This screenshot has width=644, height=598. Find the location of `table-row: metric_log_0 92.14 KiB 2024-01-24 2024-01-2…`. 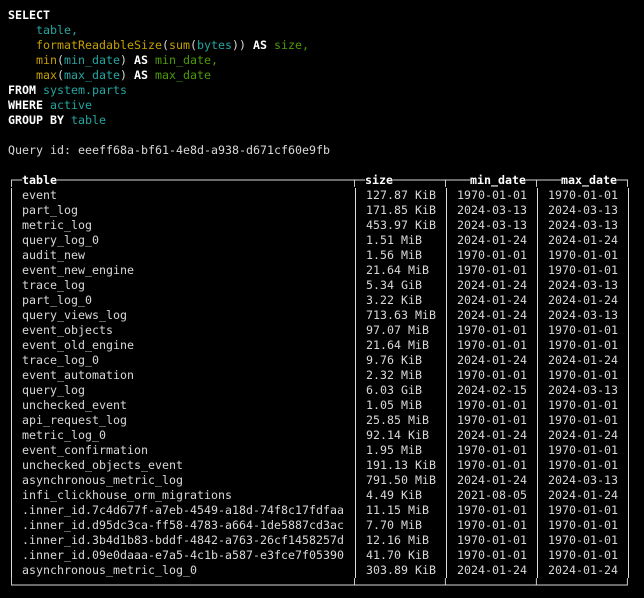

table-row: metric_log_0 92.14 KiB 2024-01-24 2024-01-2… is located at coordinates (327, 435).